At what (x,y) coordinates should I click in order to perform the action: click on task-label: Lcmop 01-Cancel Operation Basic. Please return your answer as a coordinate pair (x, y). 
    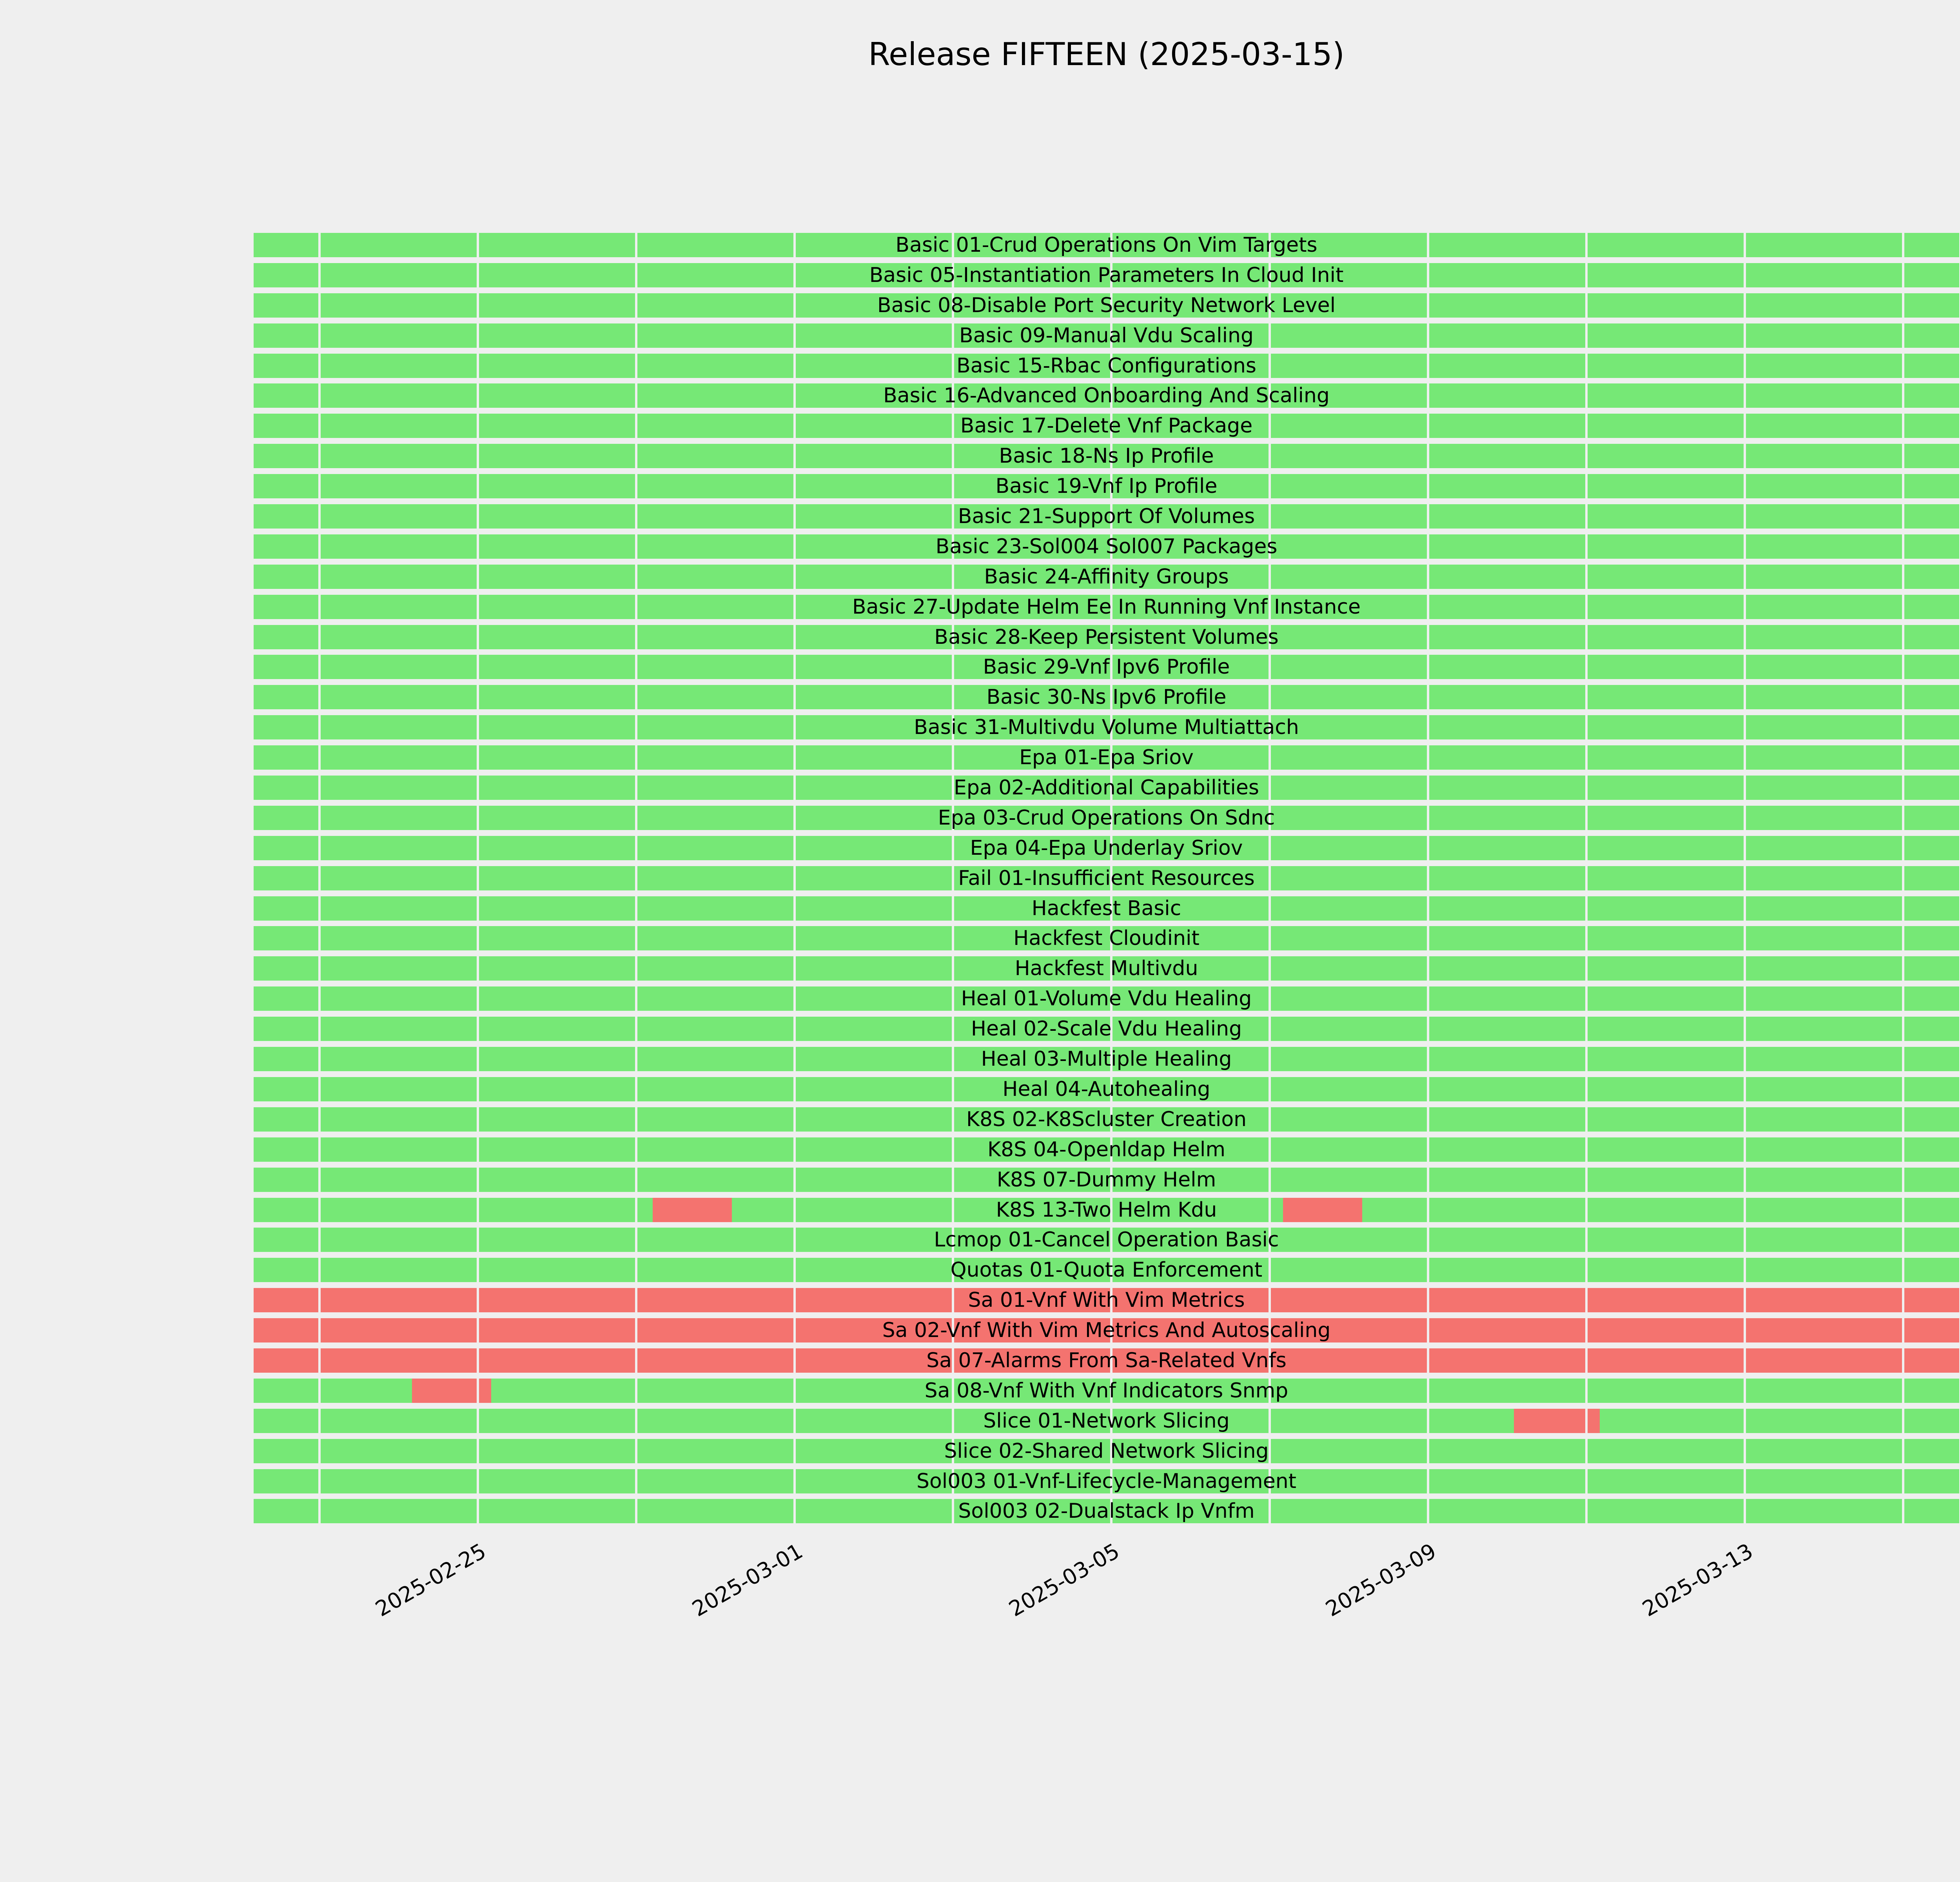
    Looking at the image, I should click on (1106, 1240).